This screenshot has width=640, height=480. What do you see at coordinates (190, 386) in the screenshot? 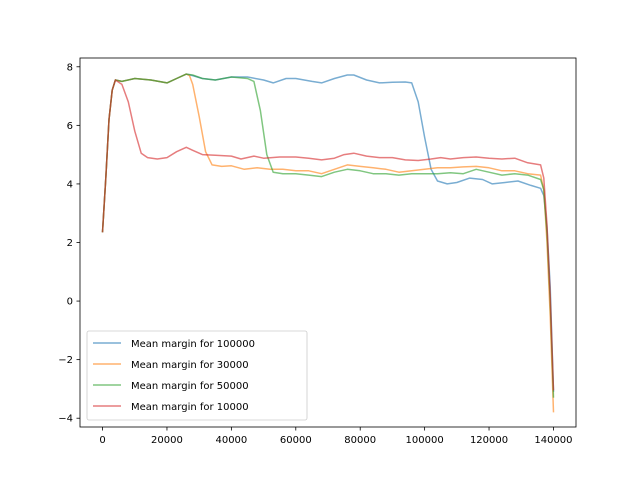
I see `legend-label-2: Mean margin for 50000` at bounding box center [190, 386].